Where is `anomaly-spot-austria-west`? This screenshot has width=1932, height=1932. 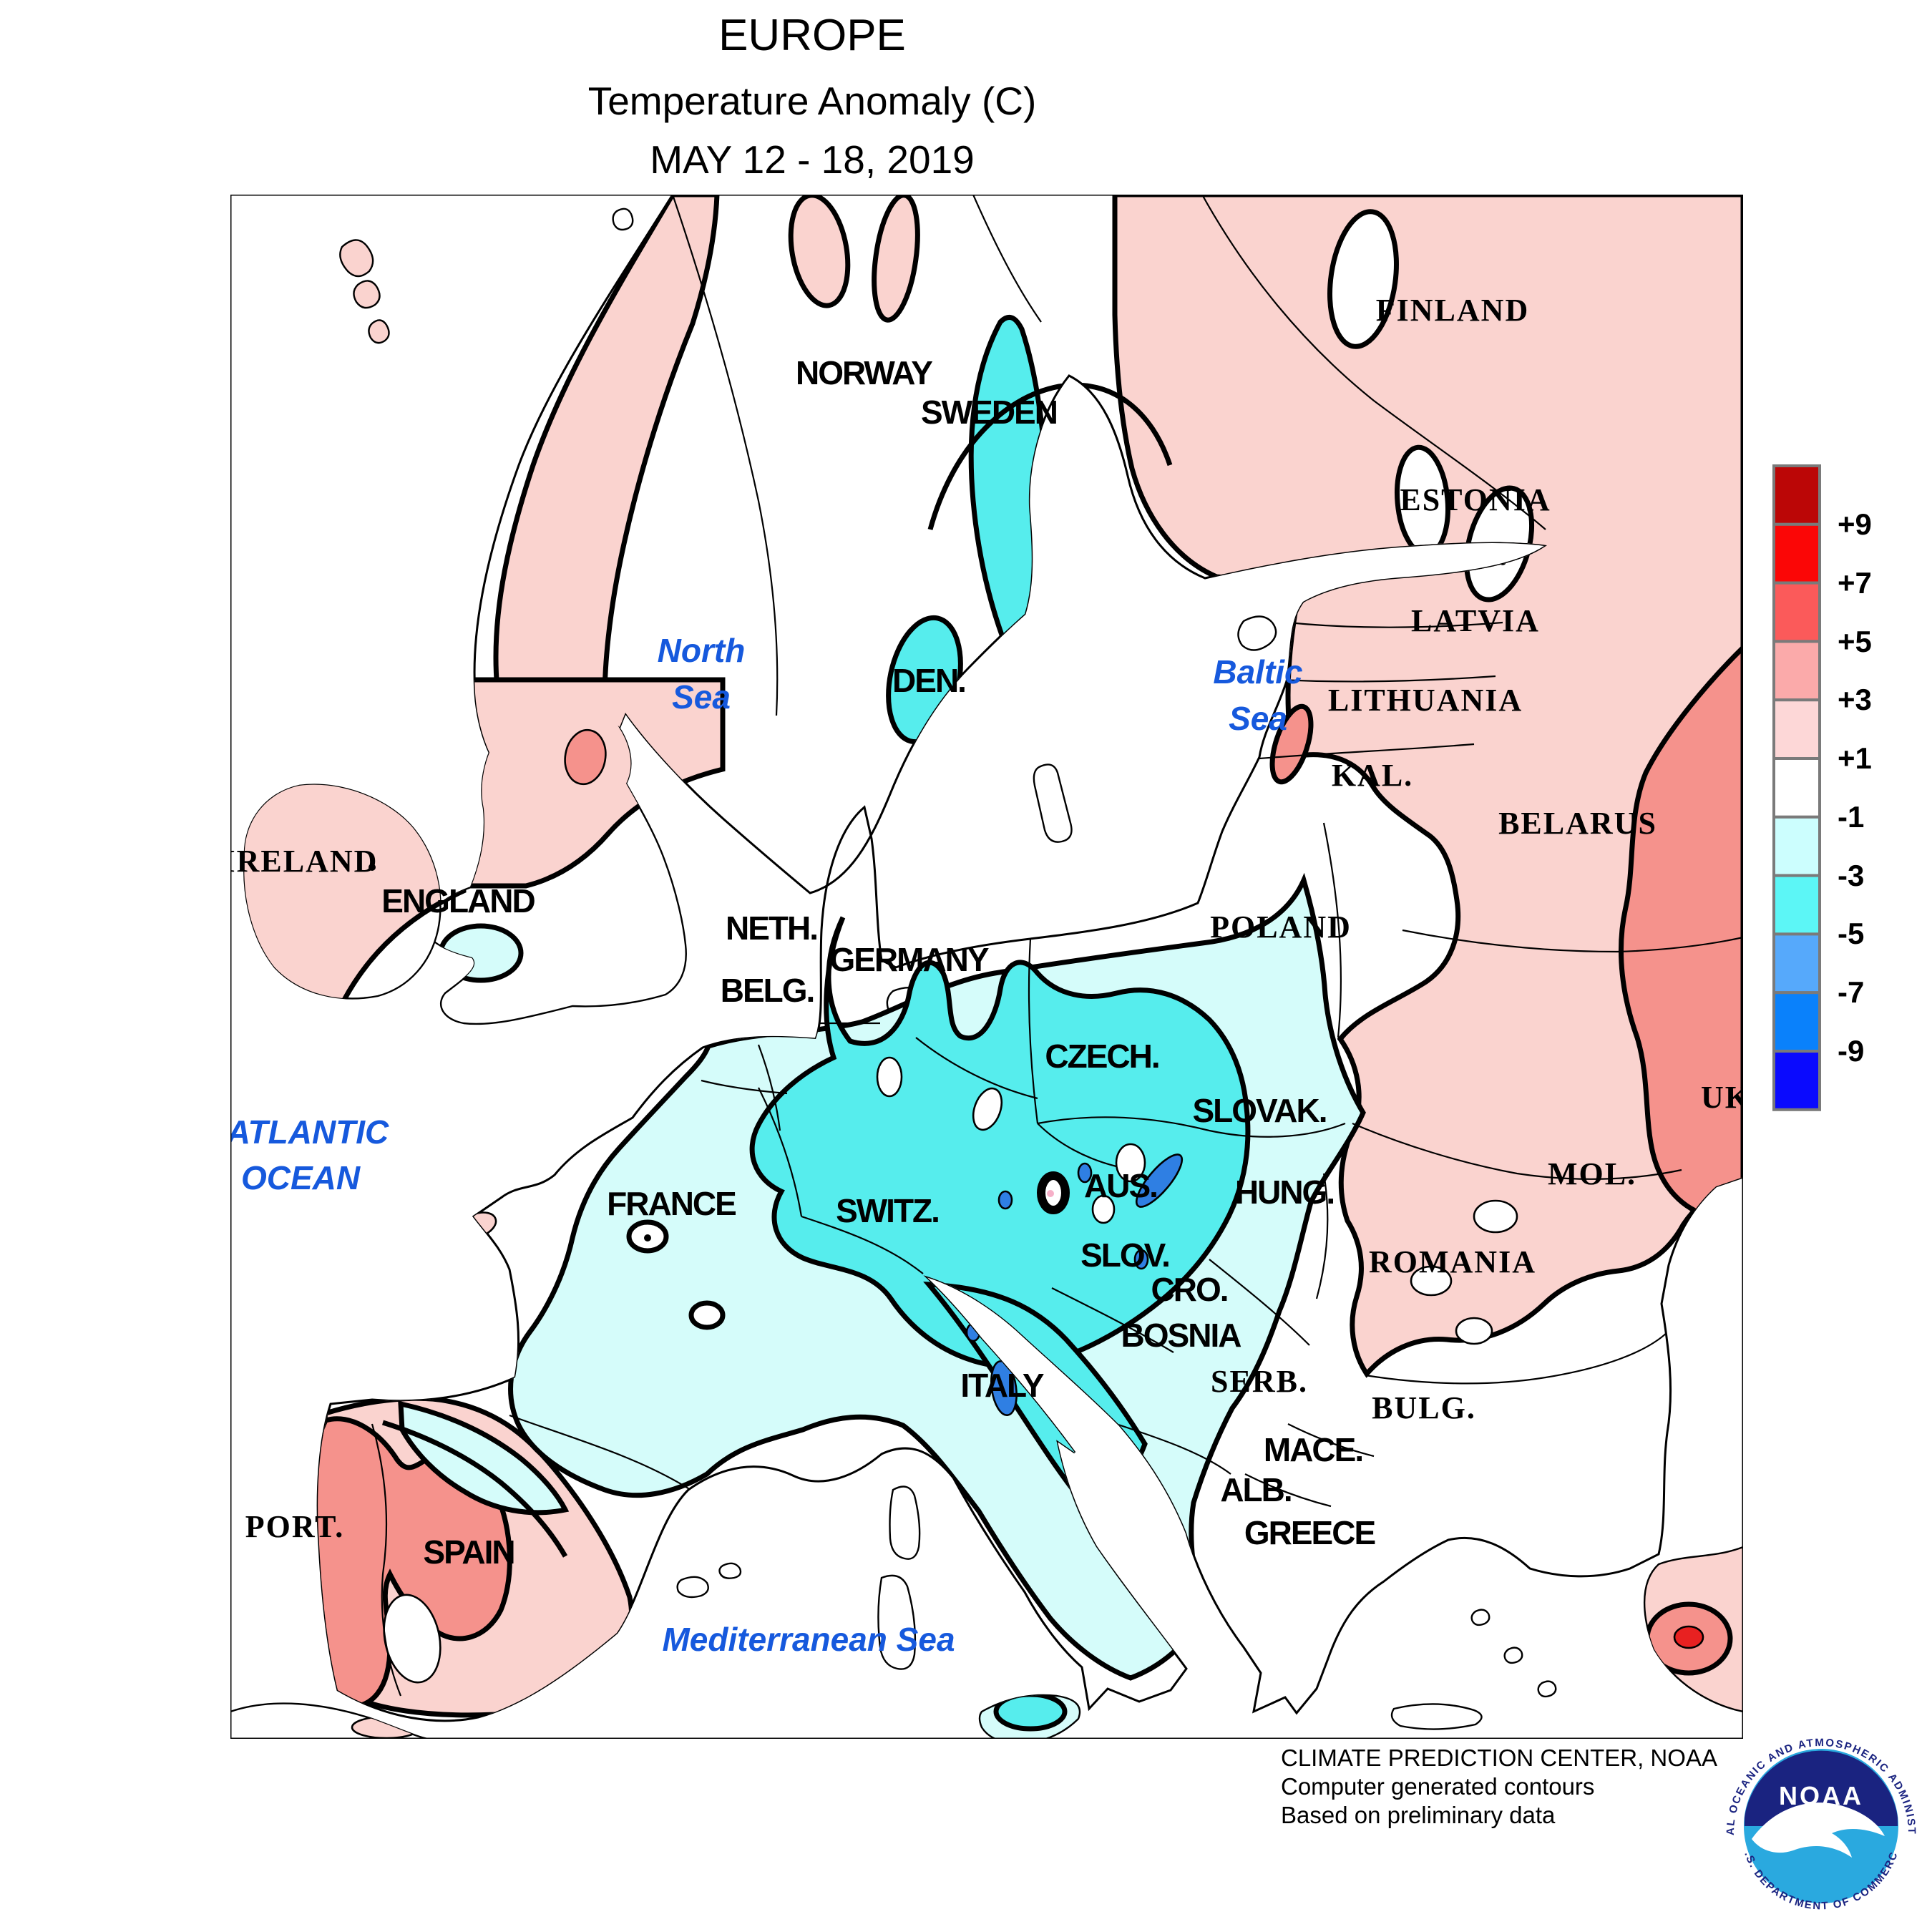 anomaly-spot-austria-west is located at coordinates (1085, 1173).